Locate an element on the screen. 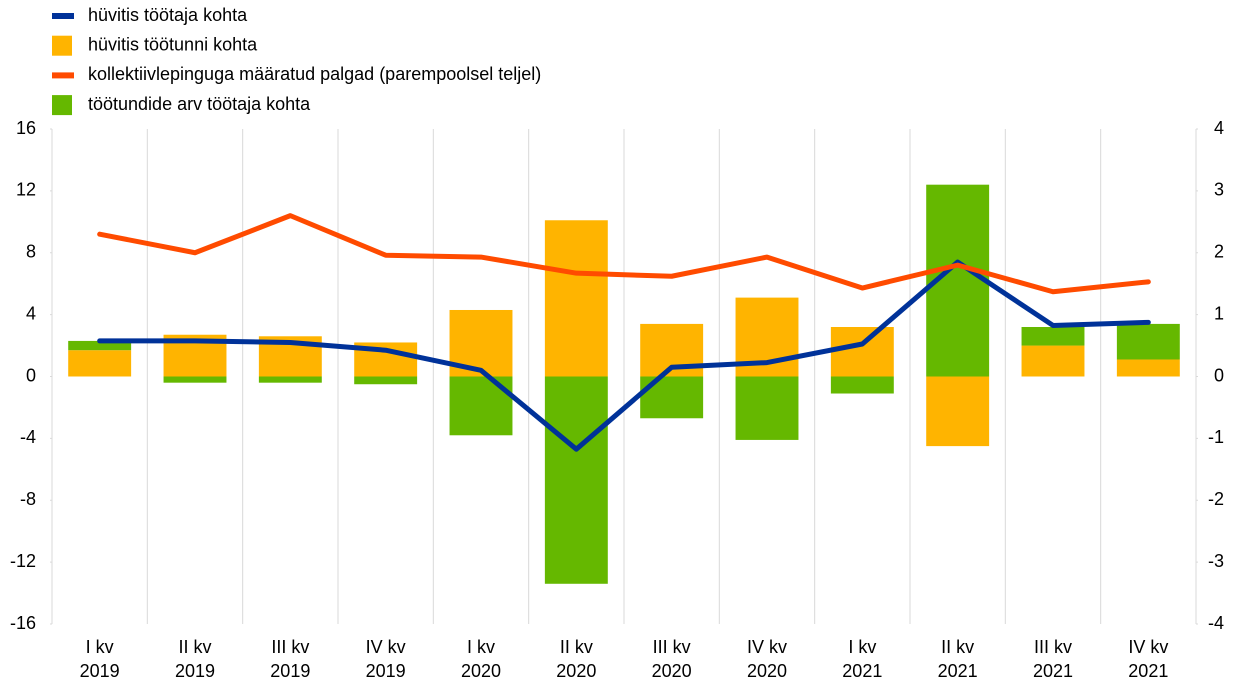 The width and height of the screenshot is (1240, 690). y-tick-label: 12 is located at coordinates (26, 190).